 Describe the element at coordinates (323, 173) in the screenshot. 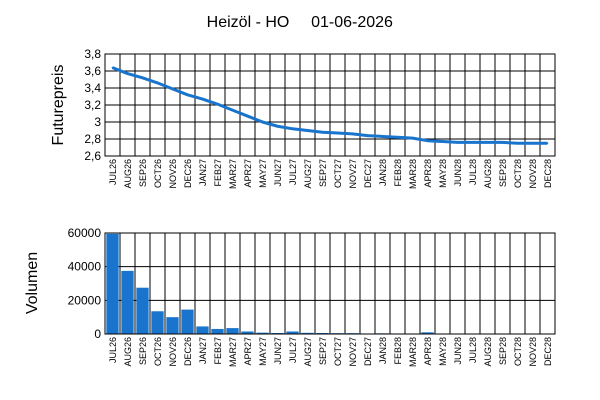

I see `price-xtick-label: SEP27` at that location.